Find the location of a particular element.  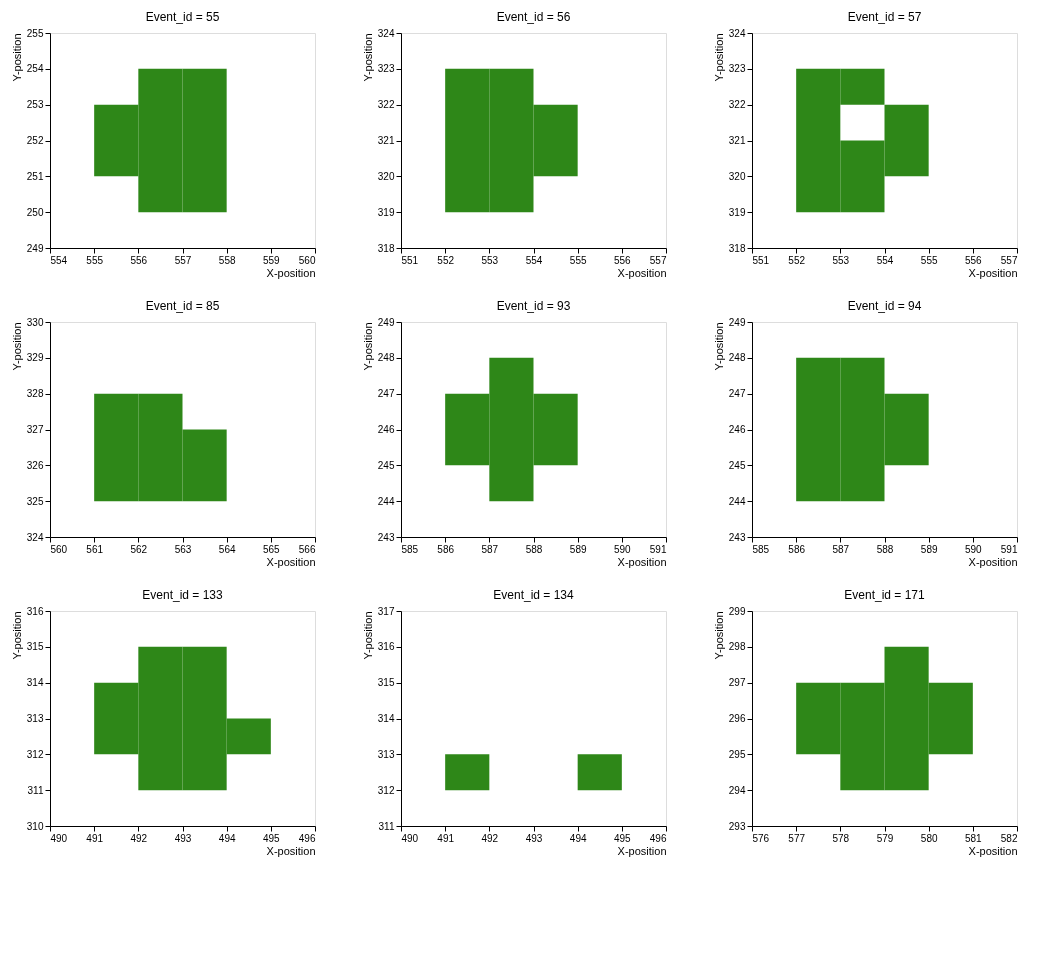

x-tick-label: 590 is located at coordinates (973, 549).